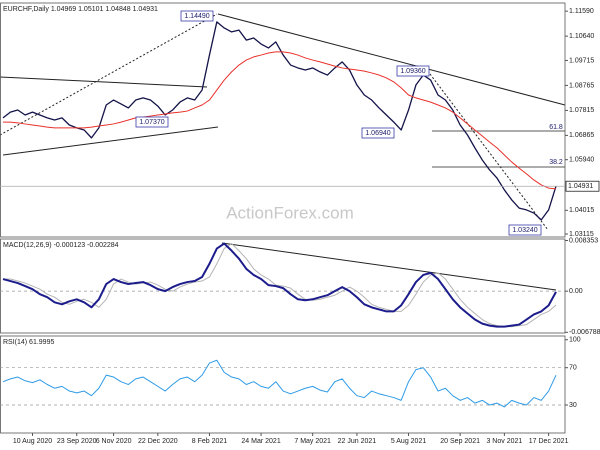 This screenshot has height=450, width=600. Describe the element at coordinates (409, 441) in the screenshot. I see `x-tick-label: 5 Aug 2021` at that location.